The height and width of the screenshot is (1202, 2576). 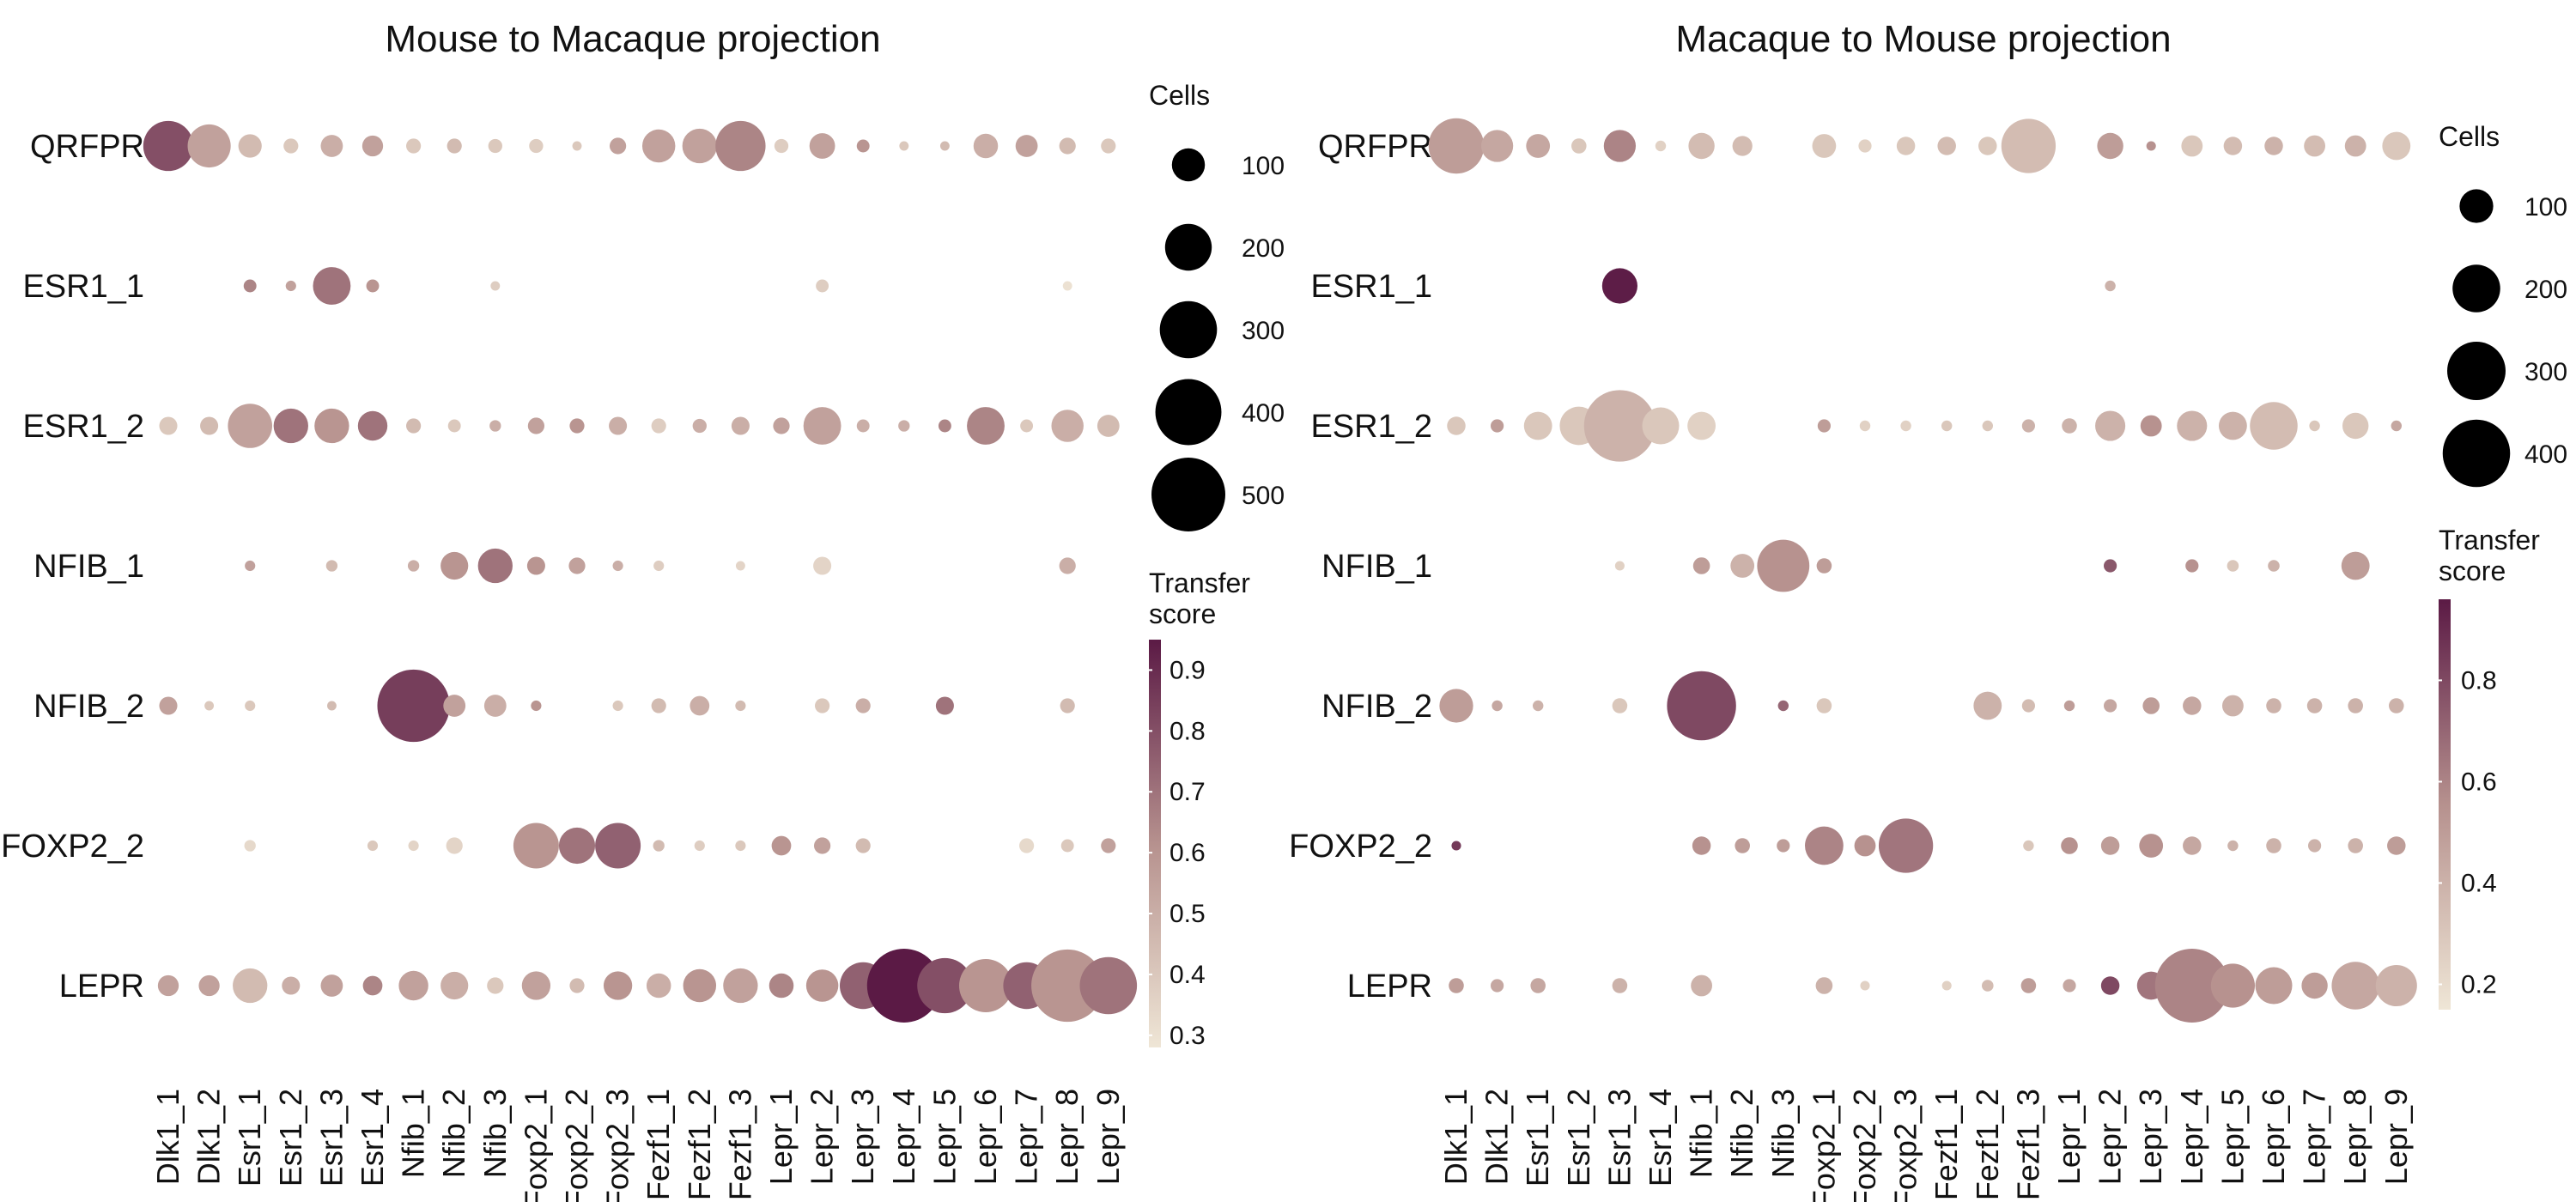 I want to click on panel-title: Mouse to Macaque projection, so click(x=632, y=39).